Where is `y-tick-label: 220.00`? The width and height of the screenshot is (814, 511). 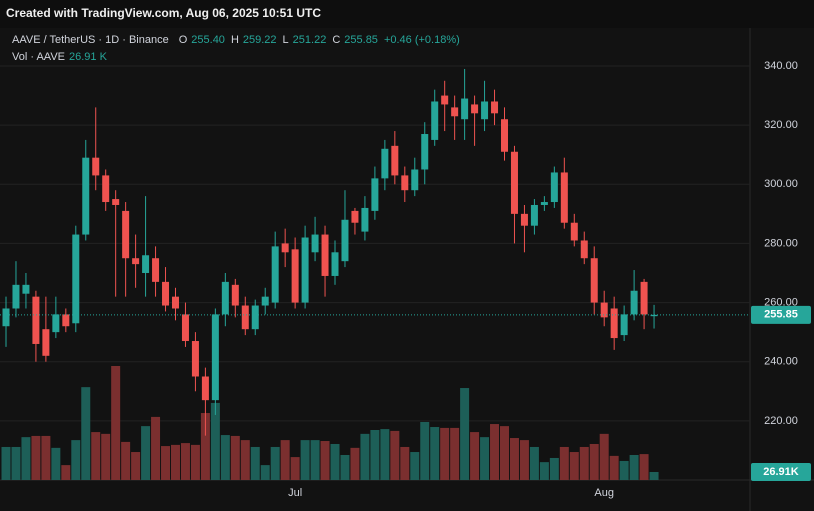
y-tick-label: 220.00 is located at coordinates (781, 421).